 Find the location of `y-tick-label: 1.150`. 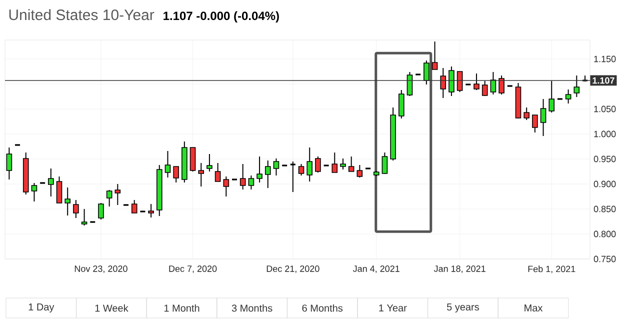

y-tick-label: 1.150 is located at coordinates (605, 59).